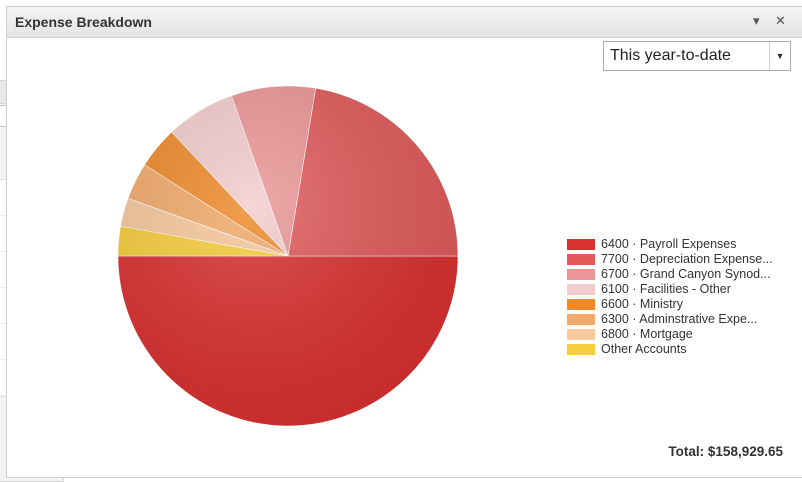 The width and height of the screenshot is (802, 482). Describe the element at coordinates (669, 244) in the screenshot. I see `legend-label: 6400 · Payroll Expenses` at that location.